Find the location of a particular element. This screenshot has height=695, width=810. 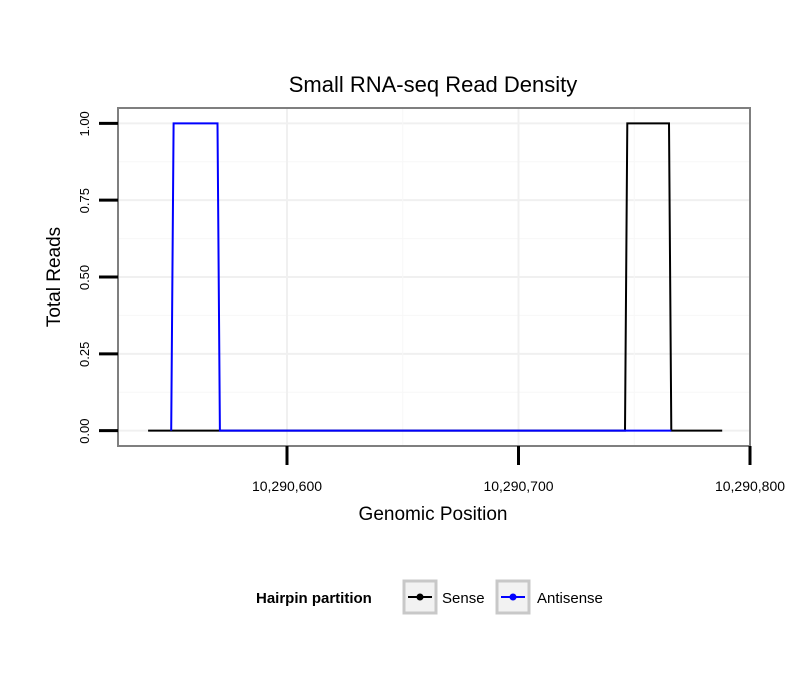

y-axis: 0.00 0.25 0.50 0.75 1.00 is located at coordinates (97, 277).